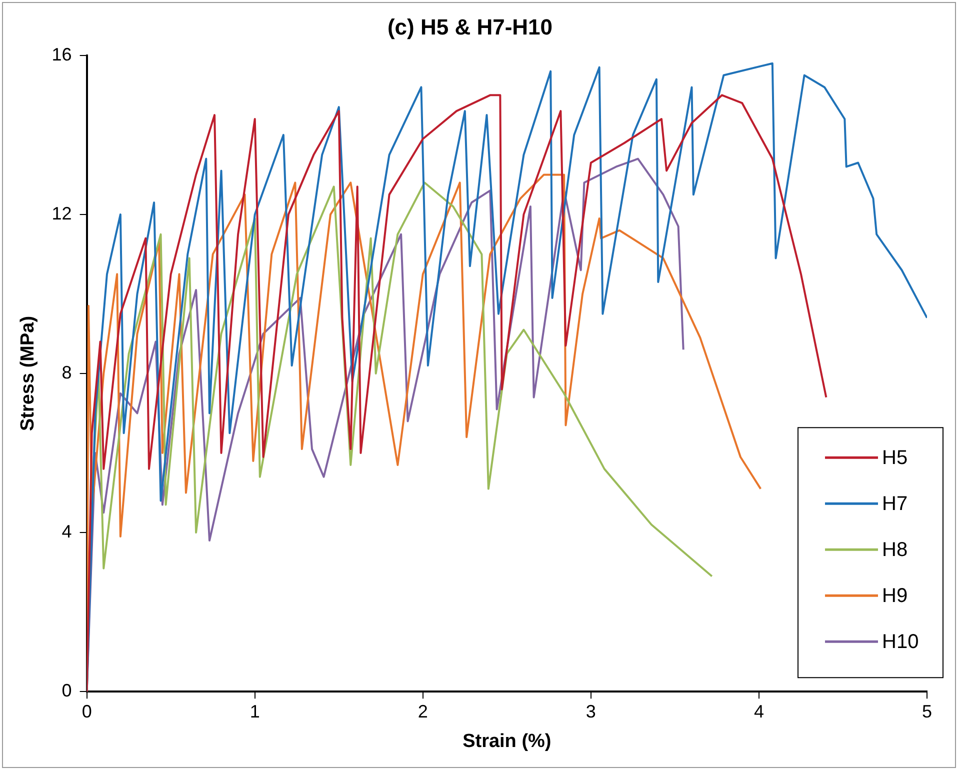 Image resolution: width=958 pixels, height=770 pixels. I want to click on y-tick-label: 8, so click(67, 372).